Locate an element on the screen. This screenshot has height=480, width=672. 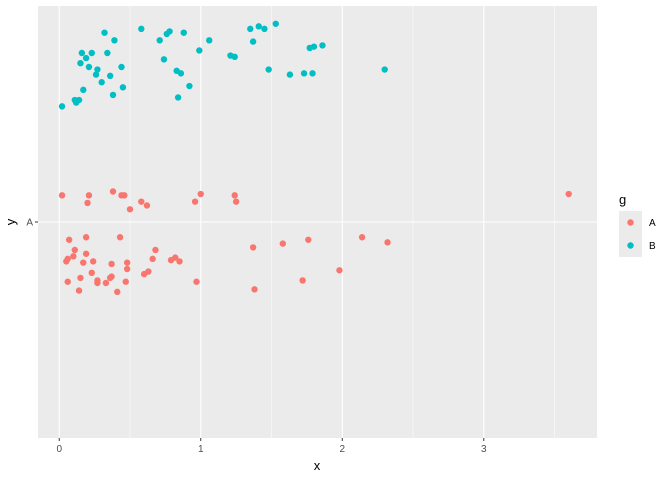
x-tick-label: 1 is located at coordinates (201, 449).